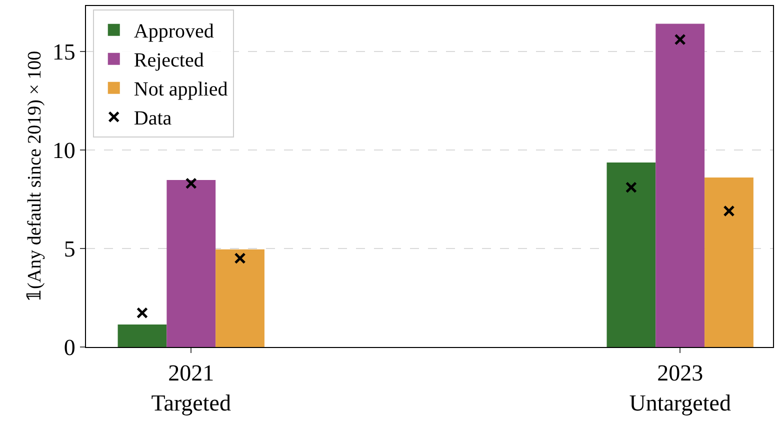 The image size is (775, 427). I want to click on y-tick-label: 5, so click(70, 249).